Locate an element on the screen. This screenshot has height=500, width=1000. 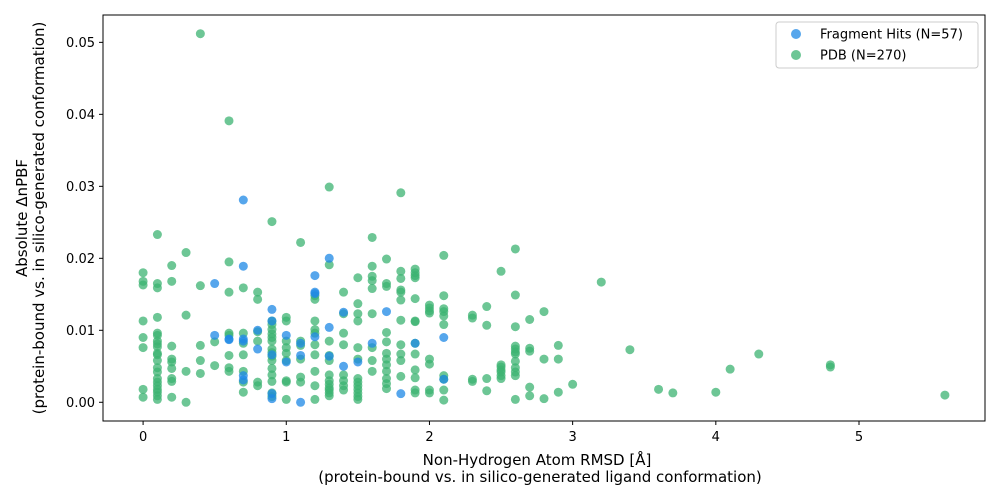
y-tick-label-3: 0.03 is located at coordinates (80, 187).